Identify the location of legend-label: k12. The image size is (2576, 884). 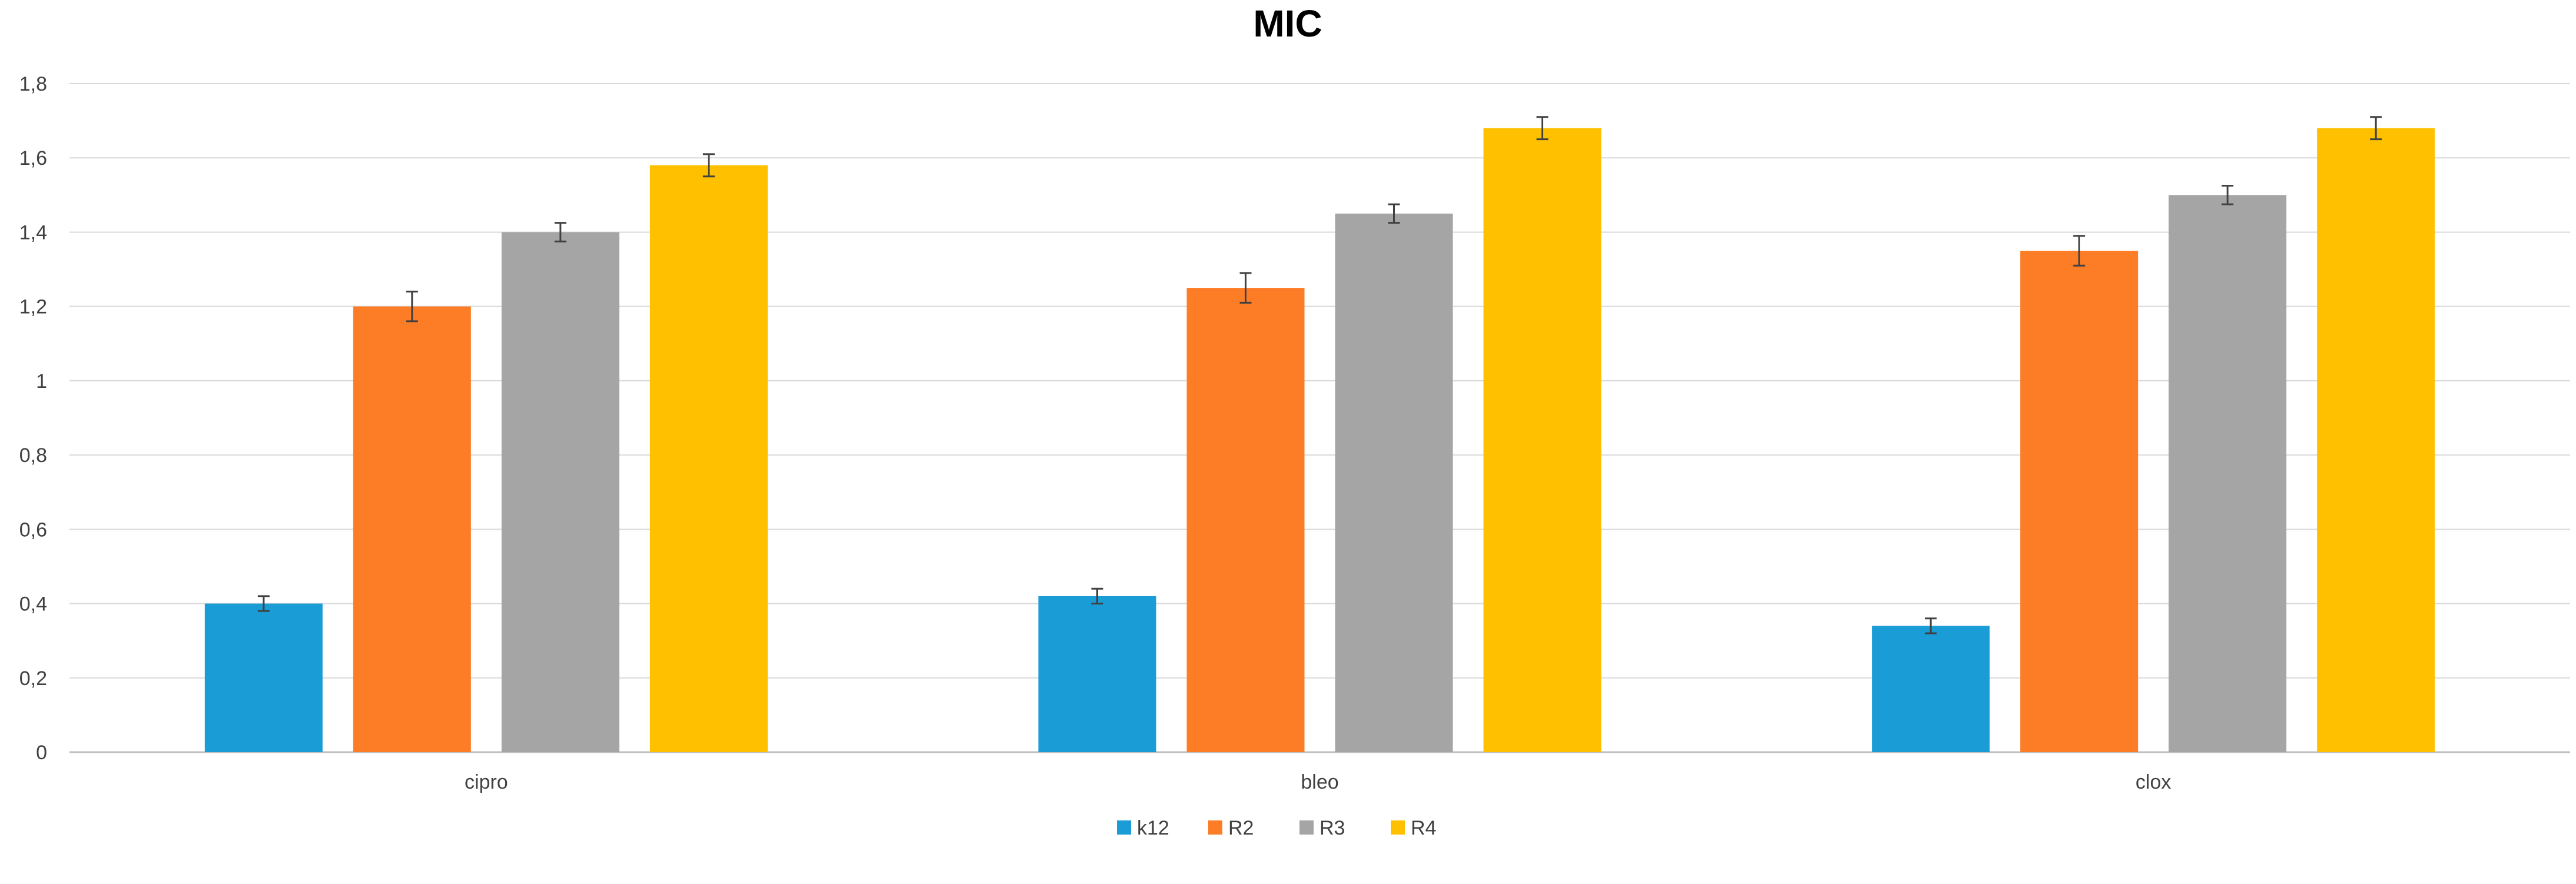
(1153, 828).